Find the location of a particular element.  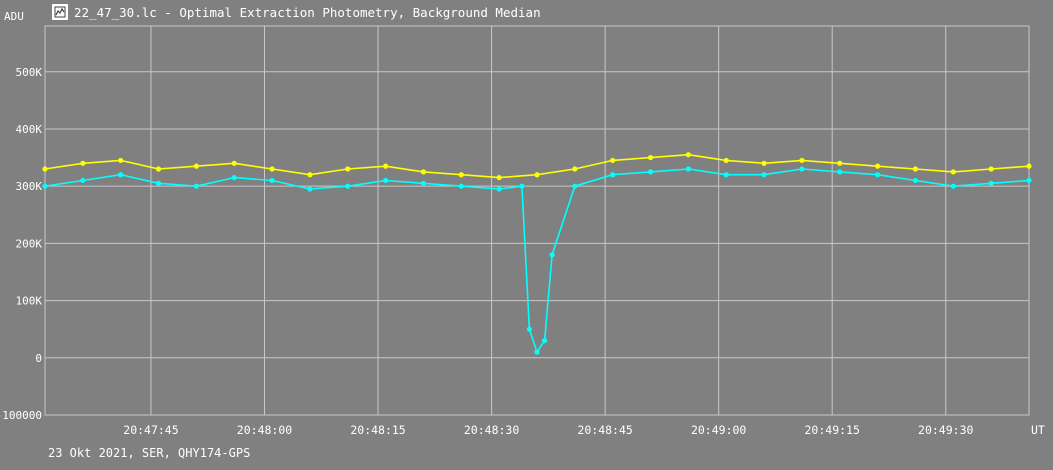

y-tick-label: 500K is located at coordinates (29, 72).